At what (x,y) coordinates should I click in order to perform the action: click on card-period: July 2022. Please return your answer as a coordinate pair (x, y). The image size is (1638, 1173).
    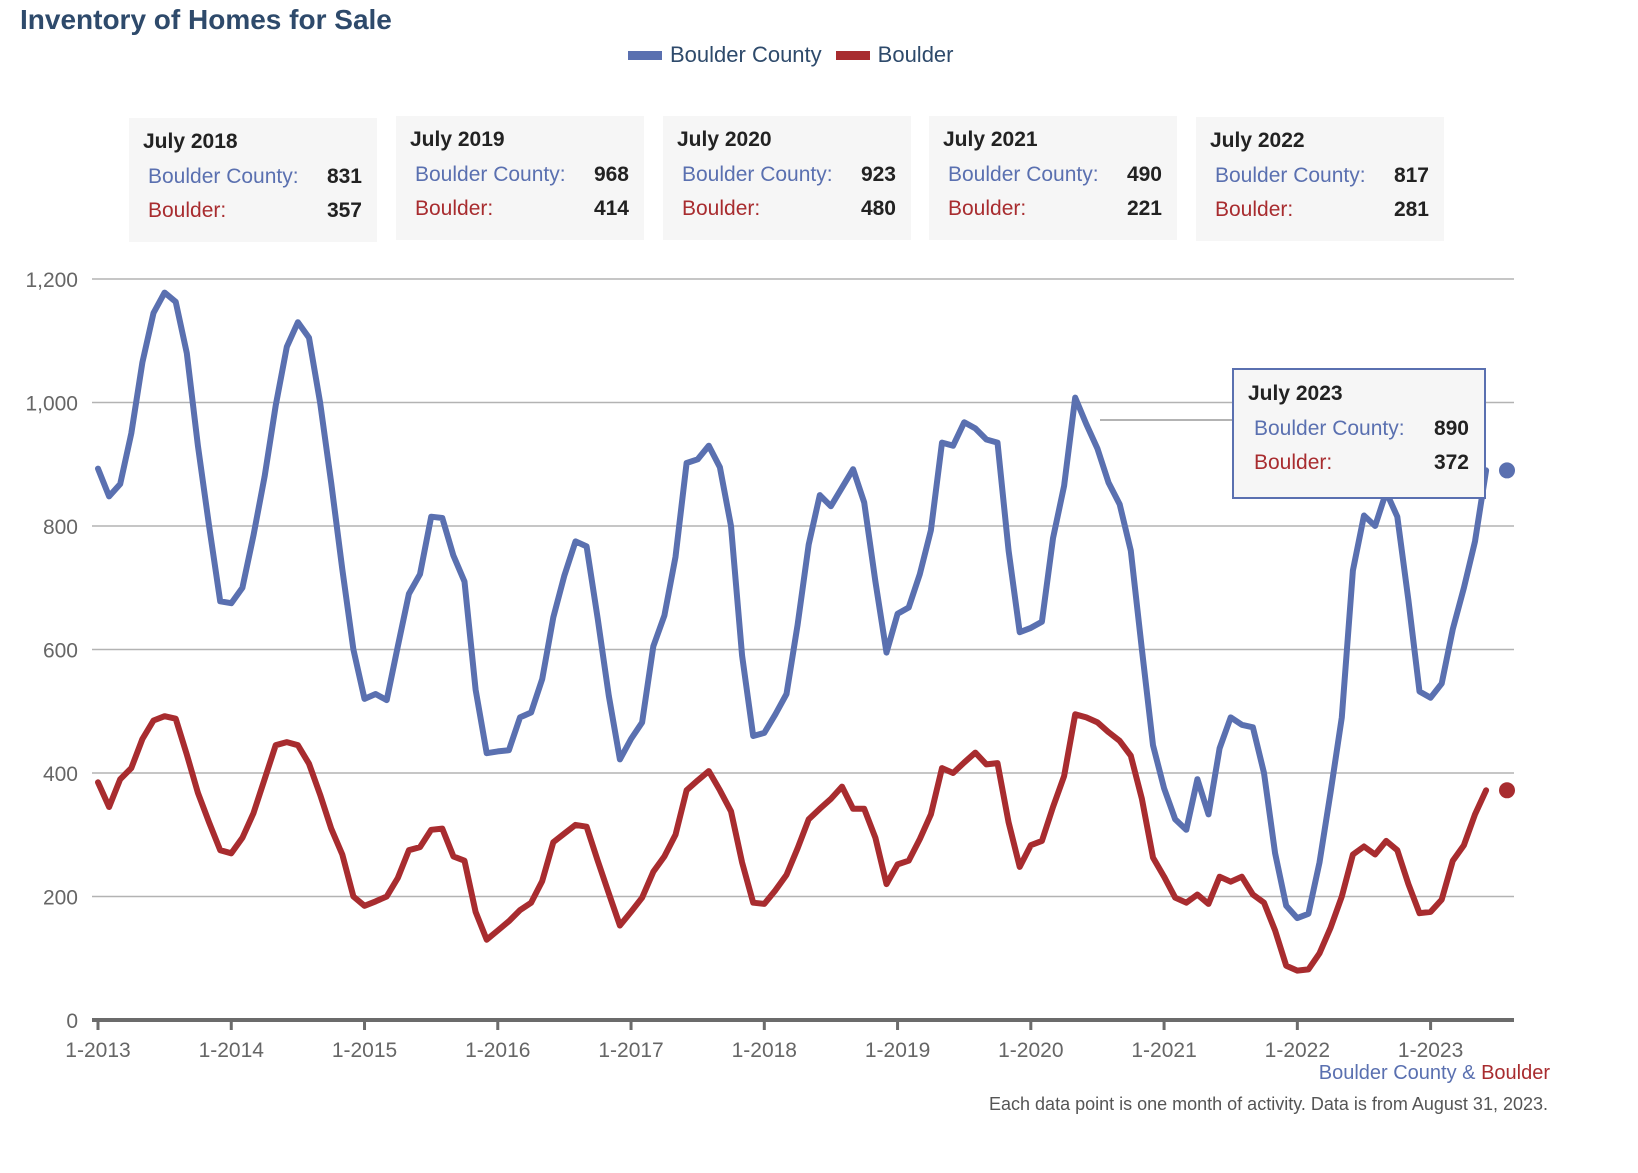
    Looking at the image, I should click on (1257, 140).